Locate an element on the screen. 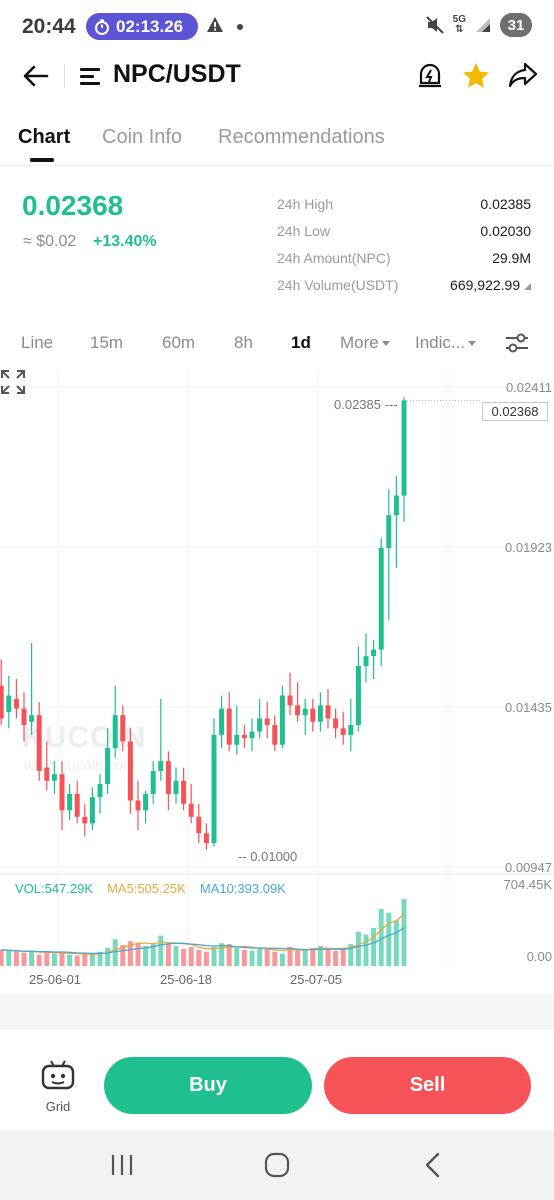 Image resolution: width=554 pixels, height=1200 pixels. date-axis-label: 25-06-18 is located at coordinates (186, 979).